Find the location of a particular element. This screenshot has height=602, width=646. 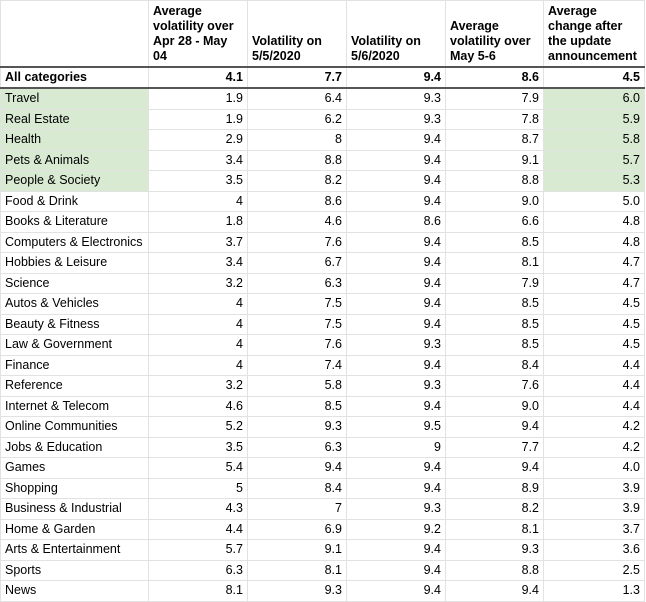

value-cell: 9 is located at coordinates (396, 447).